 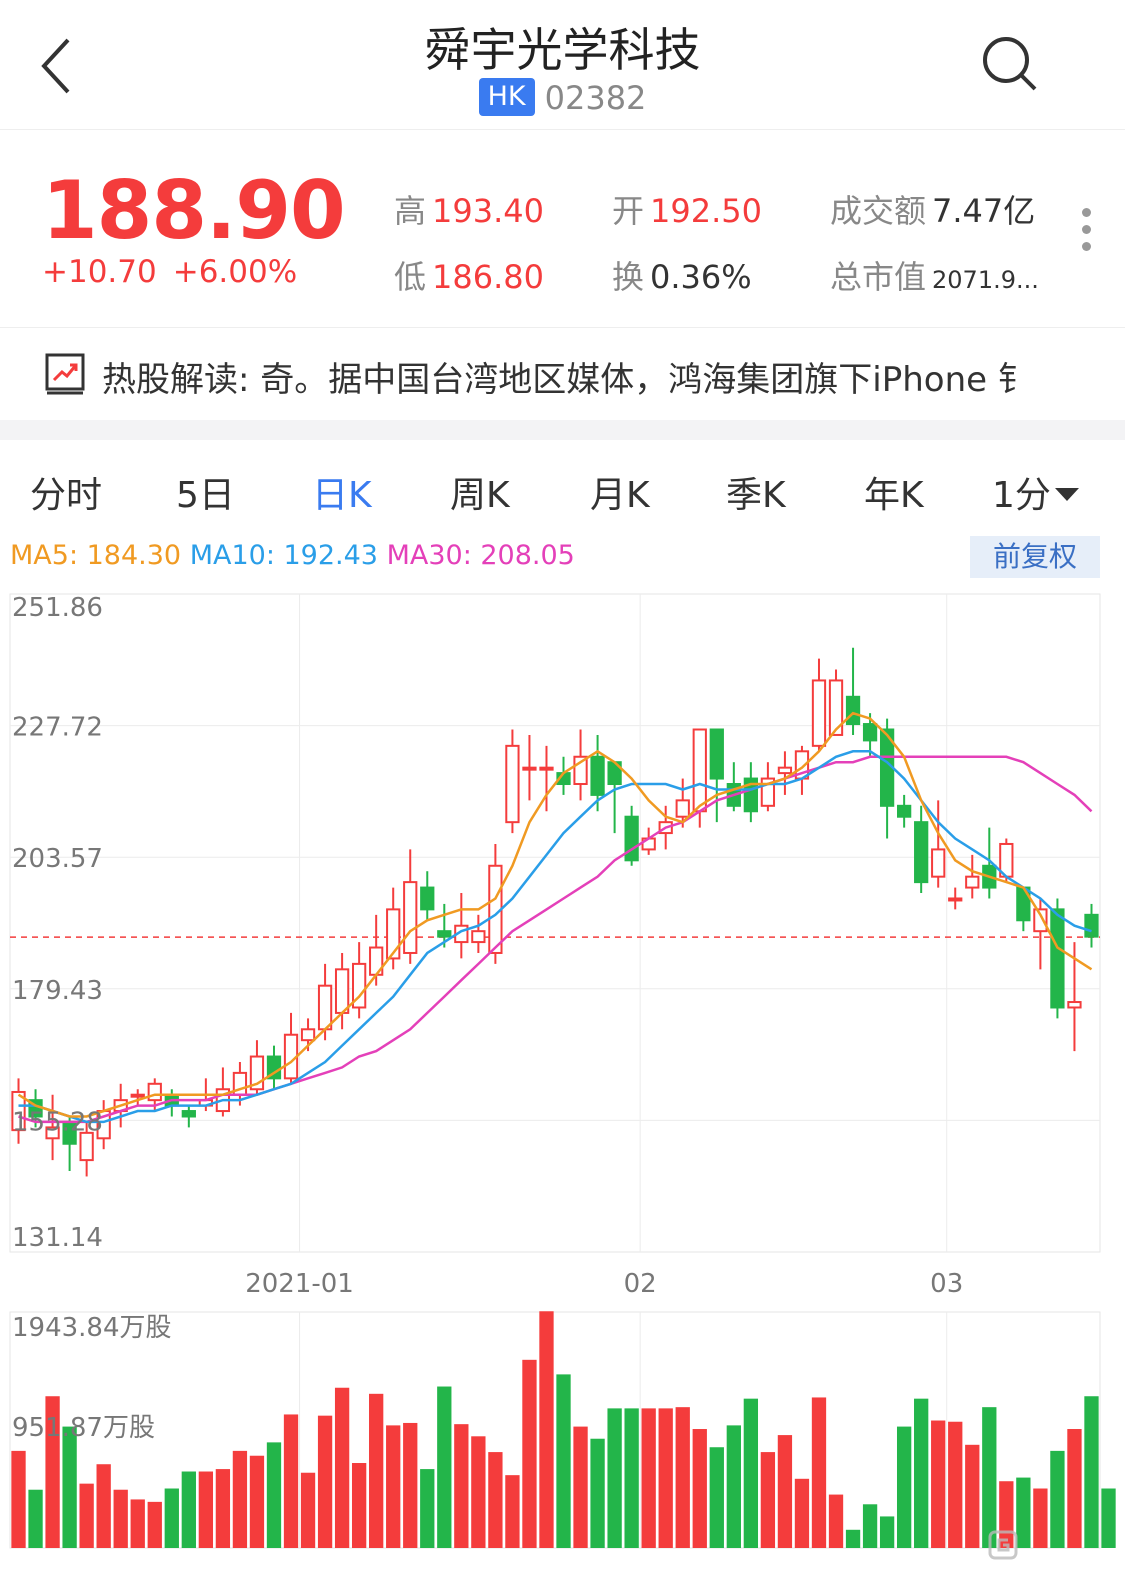 What do you see at coordinates (58, 66) in the screenshot?
I see `back-icon` at bounding box center [58, 66].